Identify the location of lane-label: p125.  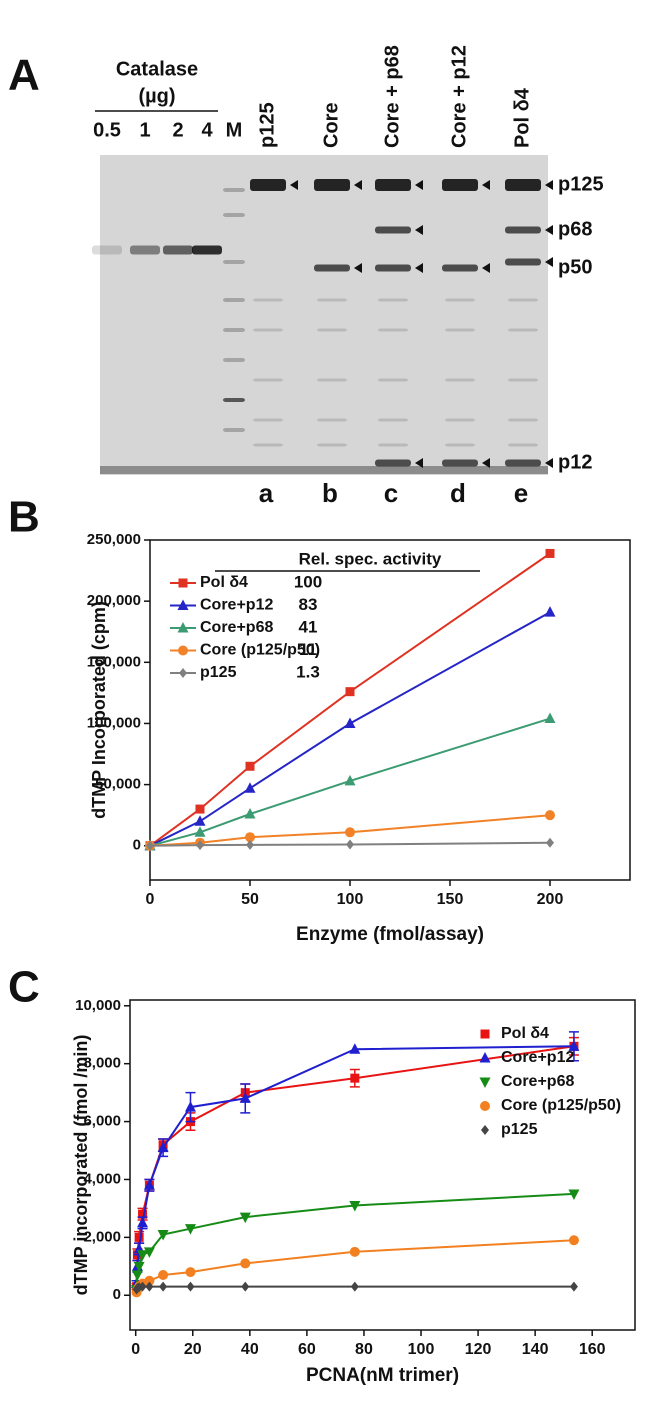
(267, 125).